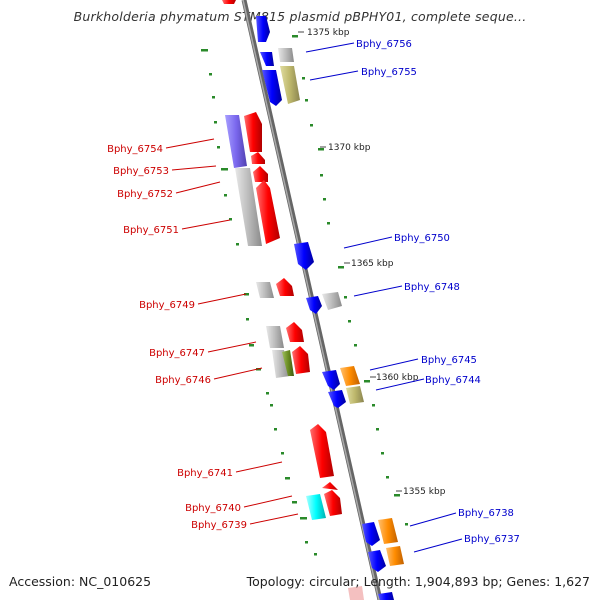 This screenshot has height=600, width=600. Describe the element at coordinates (167, 305) in the screenshot. I see `gene-label-bphy-6749: Bphy_6749` at that location.